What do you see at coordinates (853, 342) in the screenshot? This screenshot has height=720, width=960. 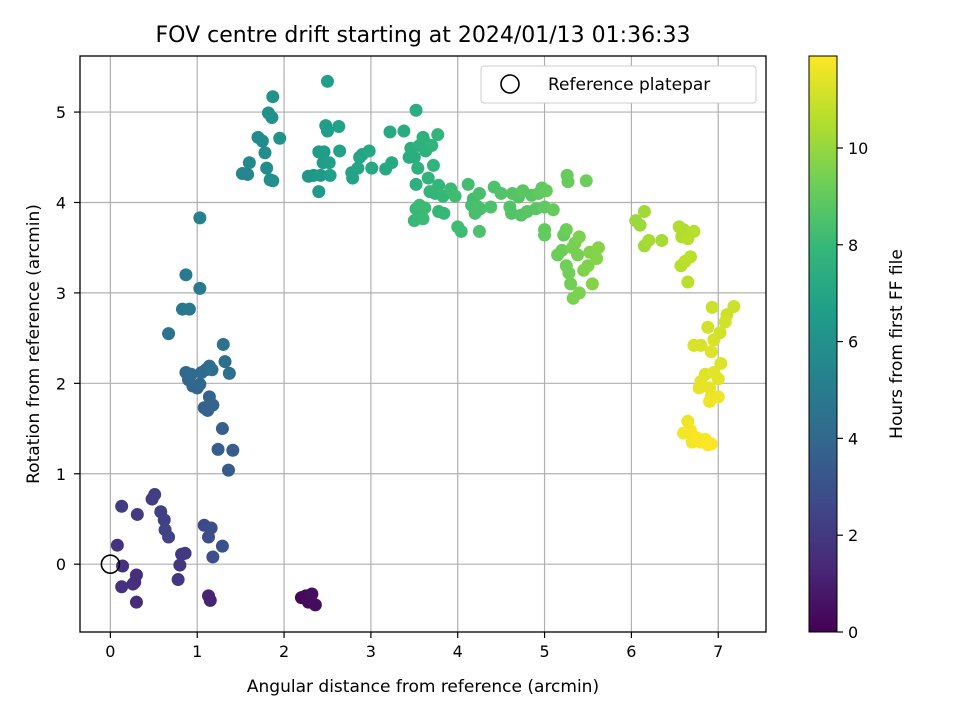 I see `colorbar-tick-label: 6` at bounding box center [853, 342].